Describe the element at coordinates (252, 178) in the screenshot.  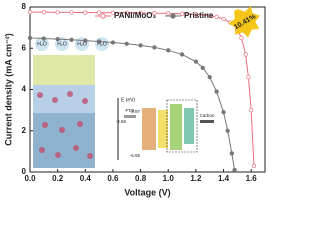
I see `x-tick-label: 1.6` at that location.